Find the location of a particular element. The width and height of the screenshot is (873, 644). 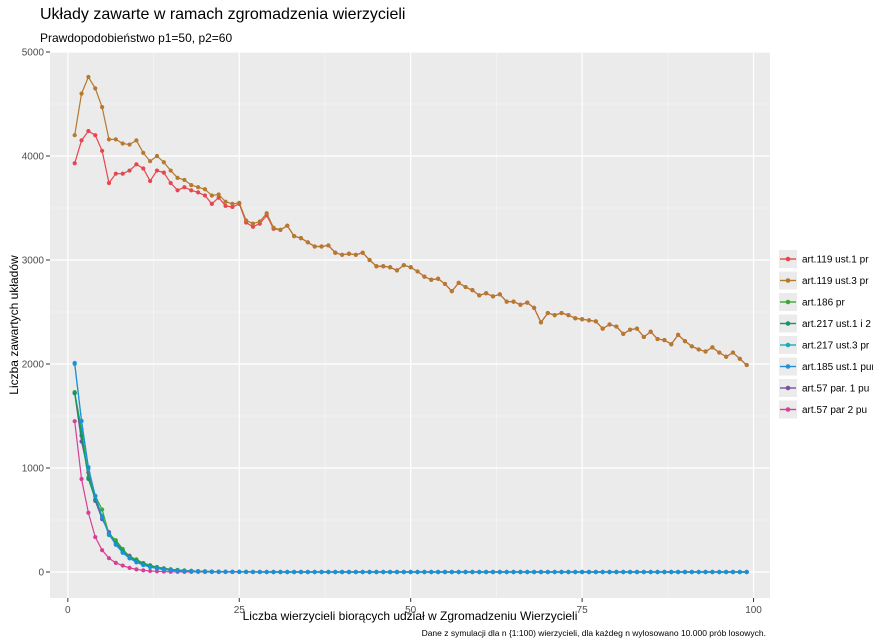

legend-item: art.119 ust.1 pr is located at coordinates (824, 259).